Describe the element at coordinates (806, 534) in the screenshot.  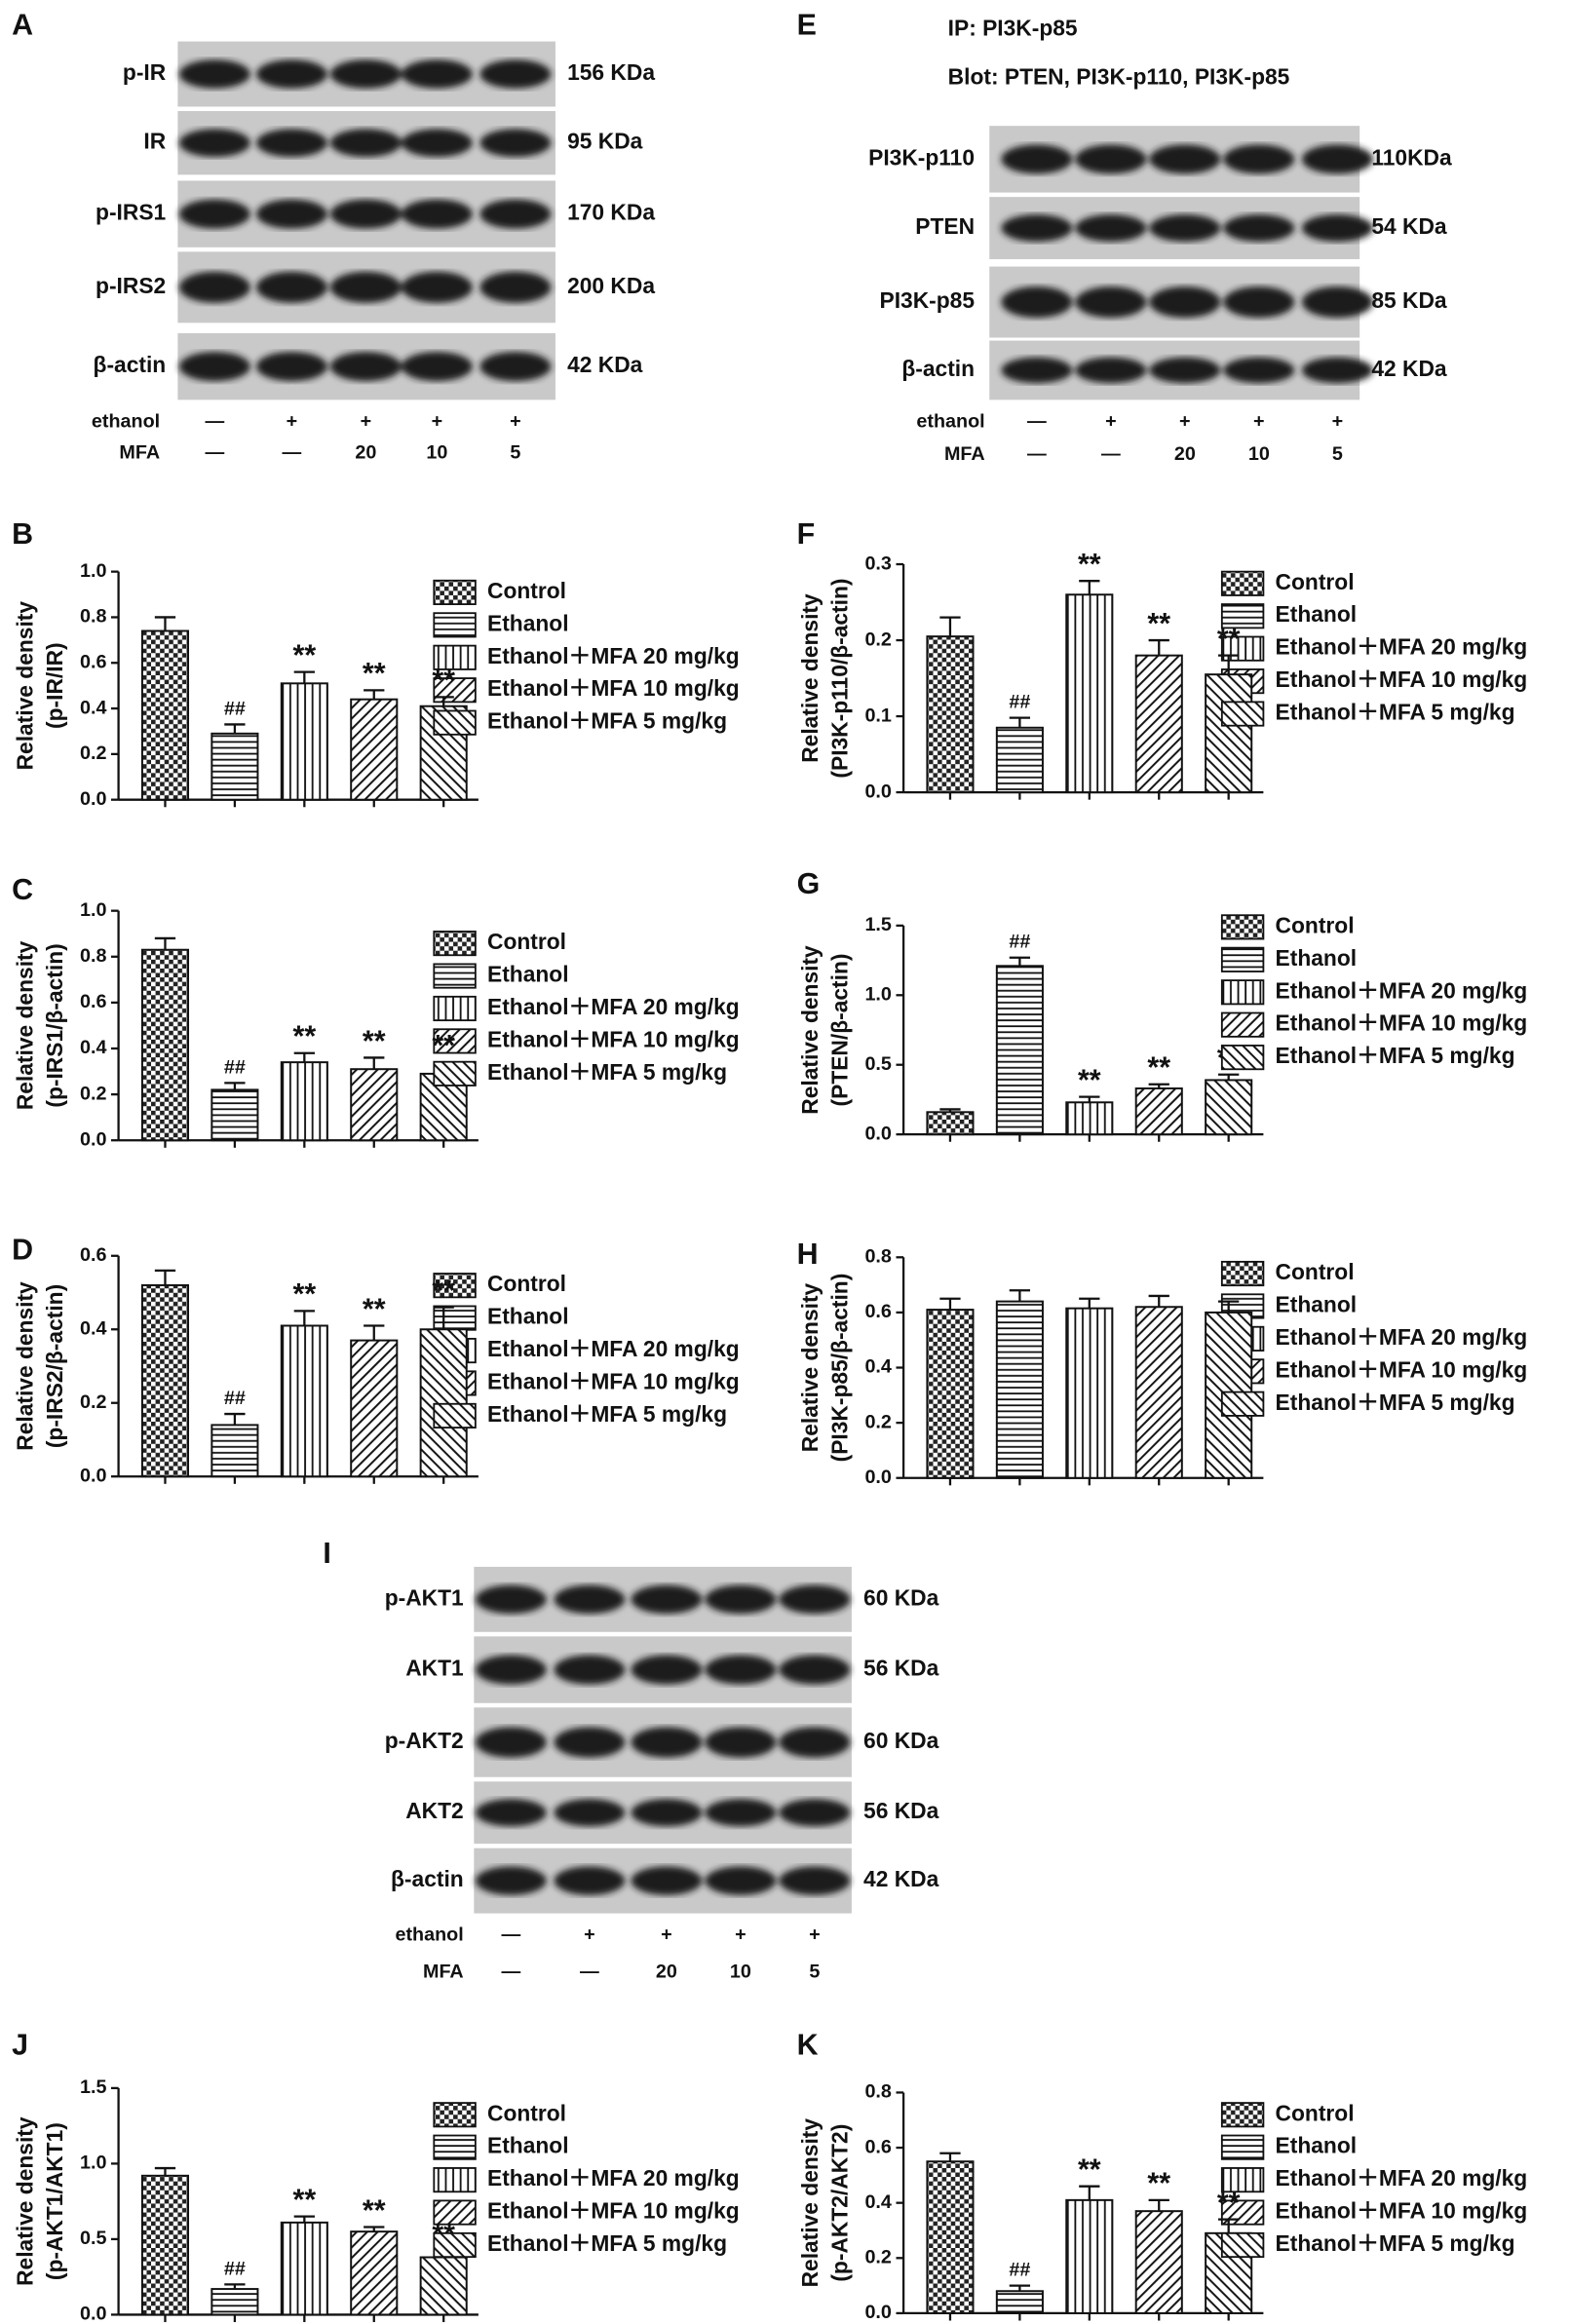
I see `panel-letter: F` at that location.